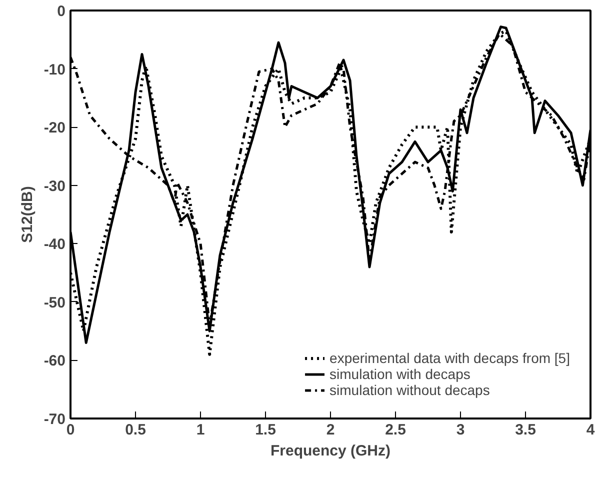 This screenshot has height=478, width=602. I want to click on legend-label: simulation with decaps, so click(400, 374).